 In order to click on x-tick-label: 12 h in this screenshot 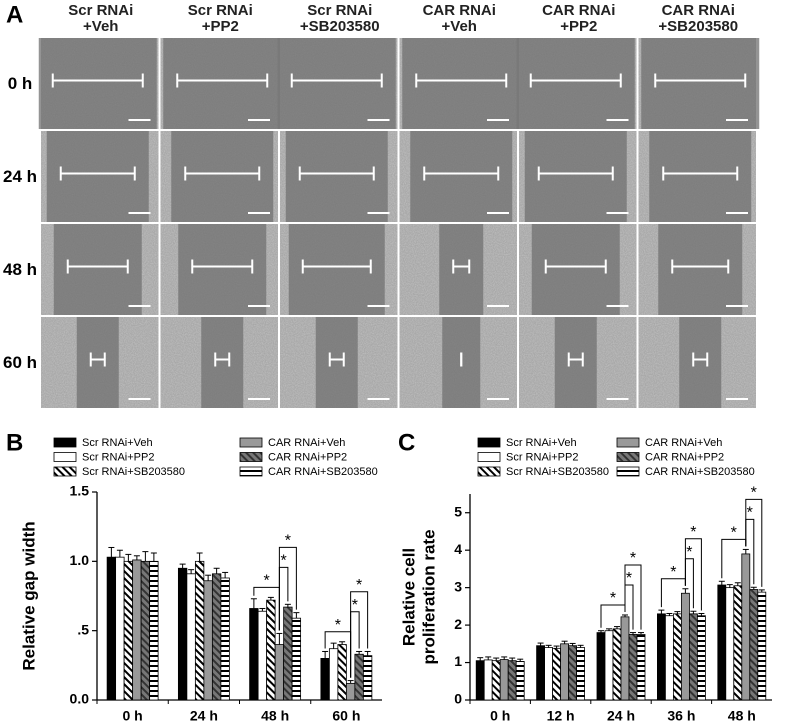, I will do `click(561, 716)`.